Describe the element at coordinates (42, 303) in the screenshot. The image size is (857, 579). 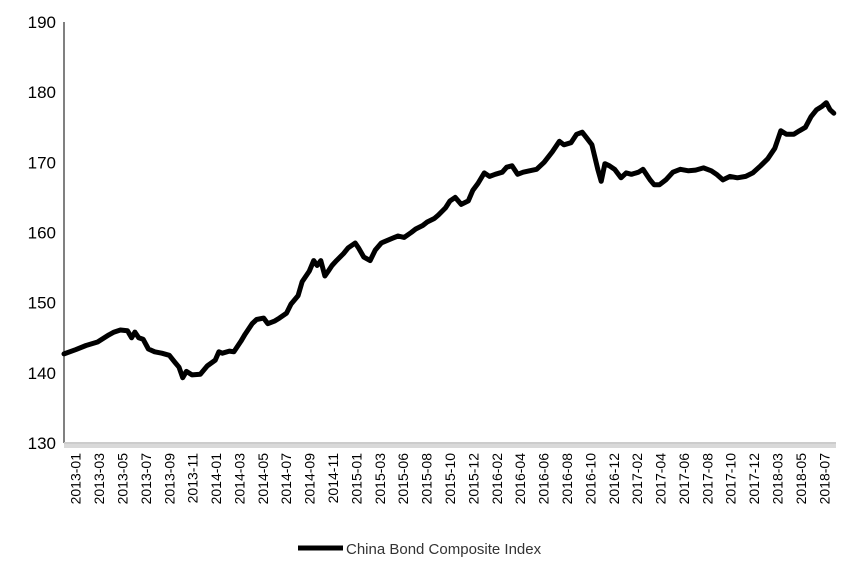
I see `y-tick-label: 150` at that location.